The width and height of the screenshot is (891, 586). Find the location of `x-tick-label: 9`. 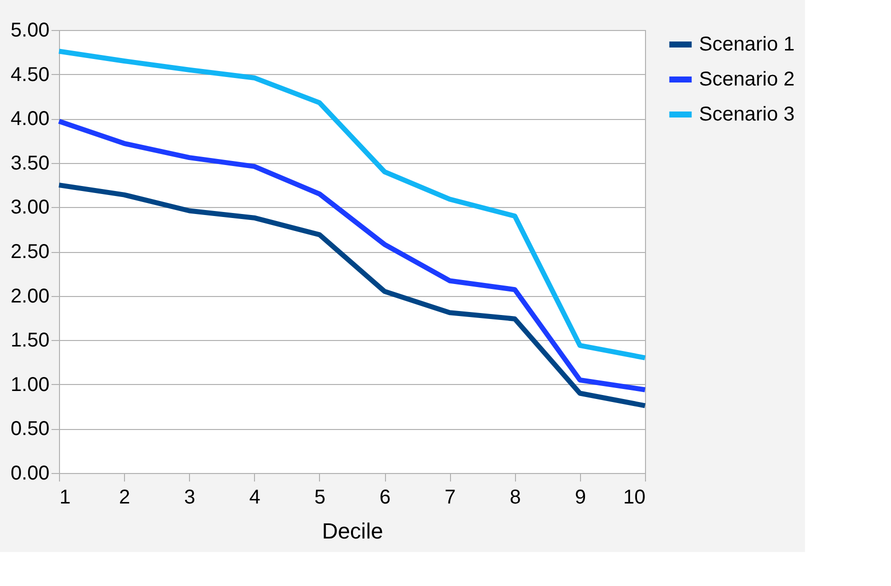

x-tick-label: 9 is located at coordinates (580, 497).